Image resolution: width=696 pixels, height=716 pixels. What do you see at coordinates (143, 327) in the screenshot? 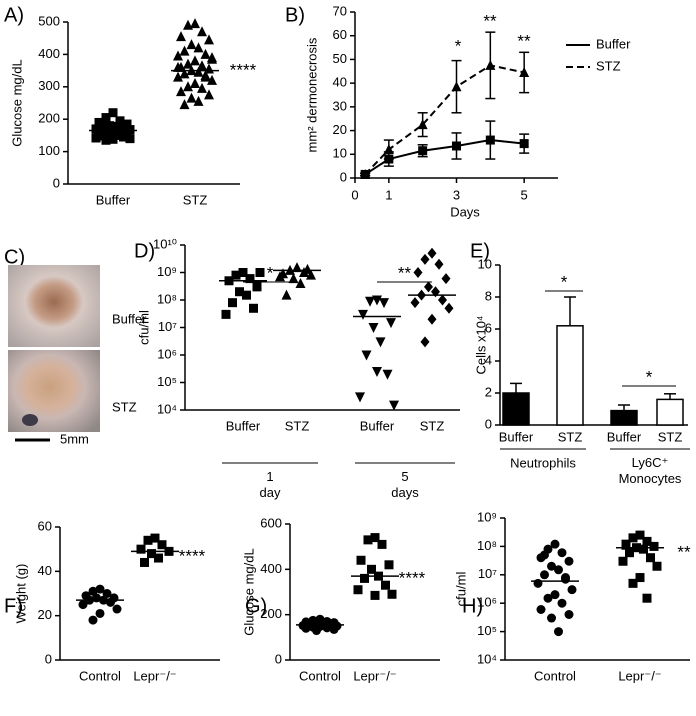
I see `y-axis-title: cfu/ml` at bounding box center [143, 327].